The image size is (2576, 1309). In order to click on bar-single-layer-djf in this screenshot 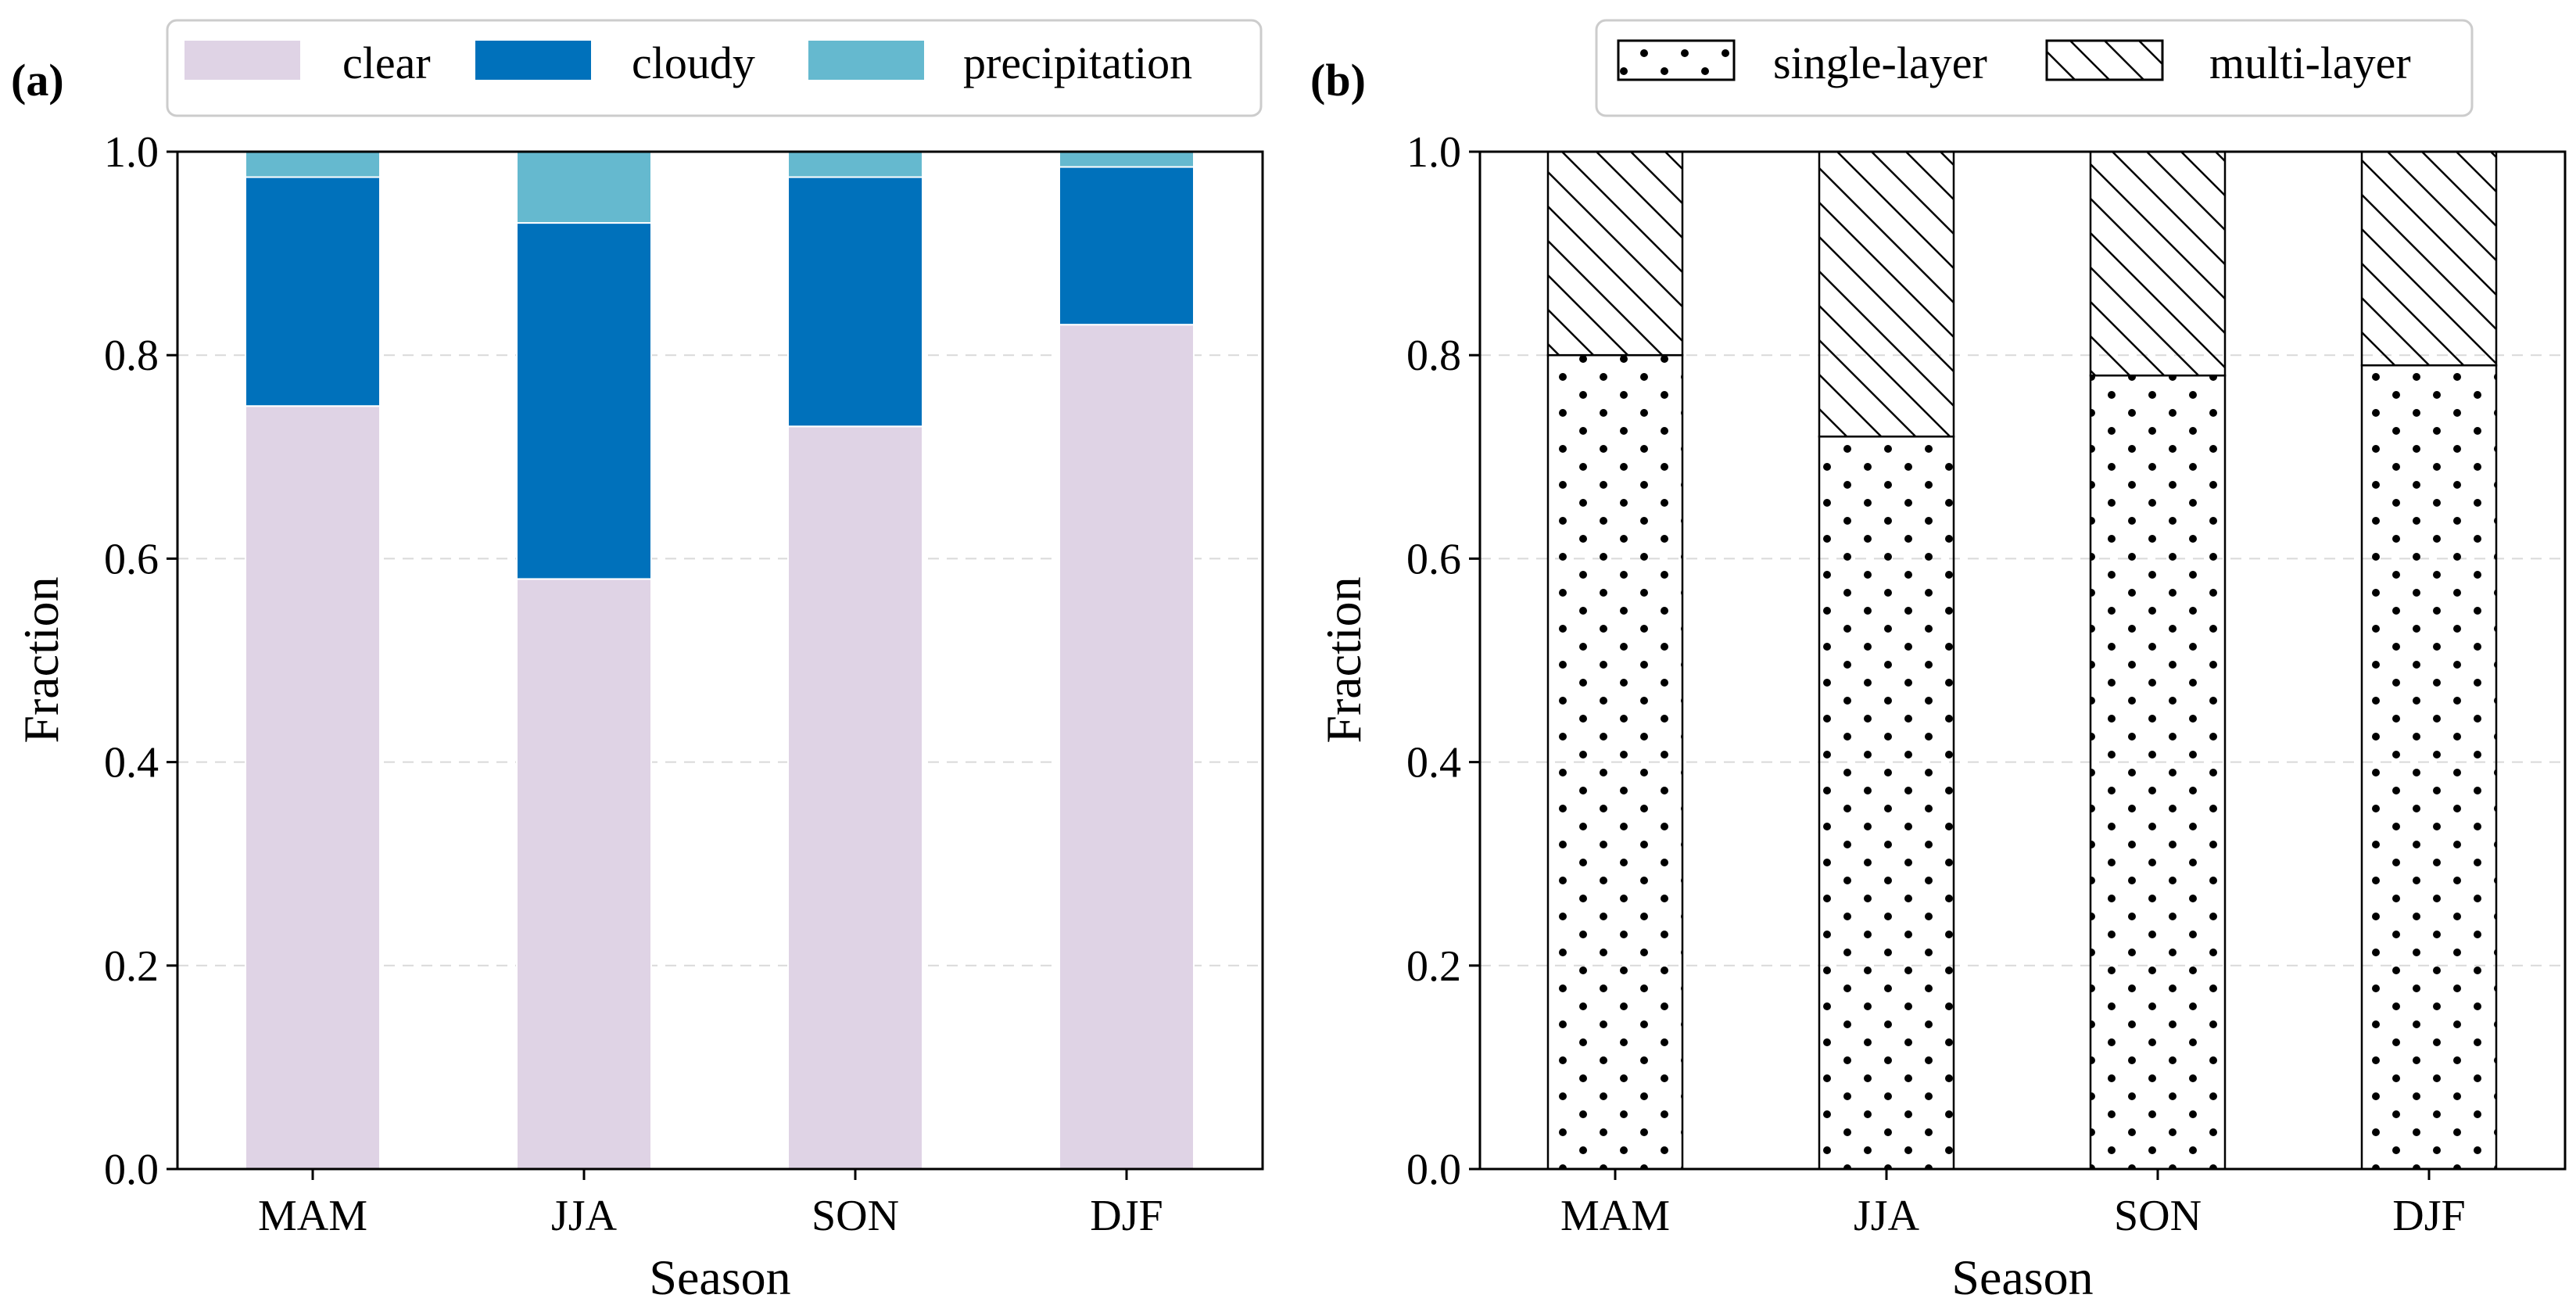, I will do `click(2429, 767)`.